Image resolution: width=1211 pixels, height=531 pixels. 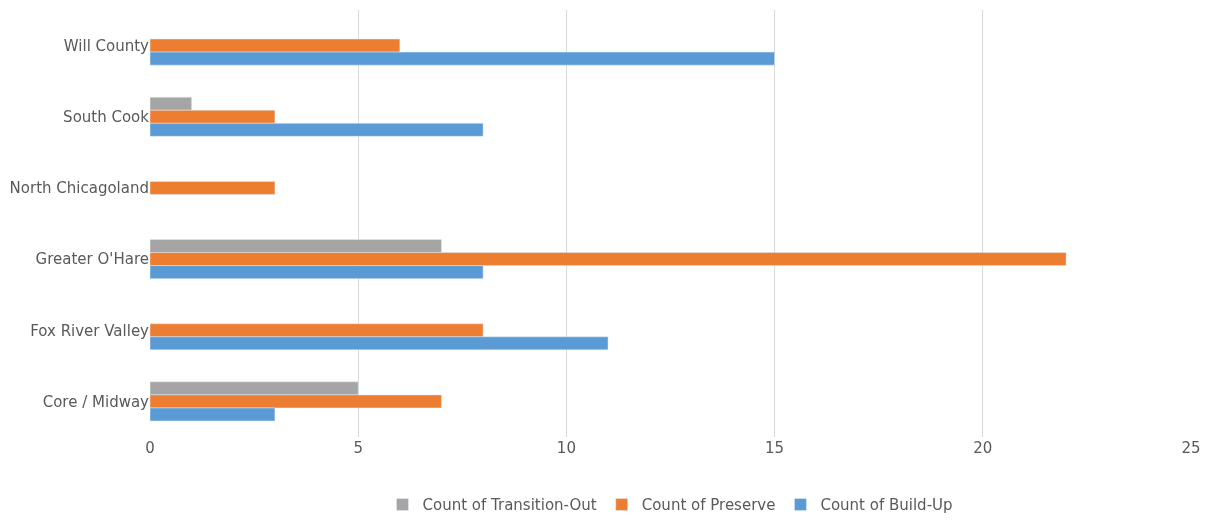 What do you see at coordinates (106, 117) in the screenshot?
I see `y-tick-label: South Cook` at bounding box center [106, 117].